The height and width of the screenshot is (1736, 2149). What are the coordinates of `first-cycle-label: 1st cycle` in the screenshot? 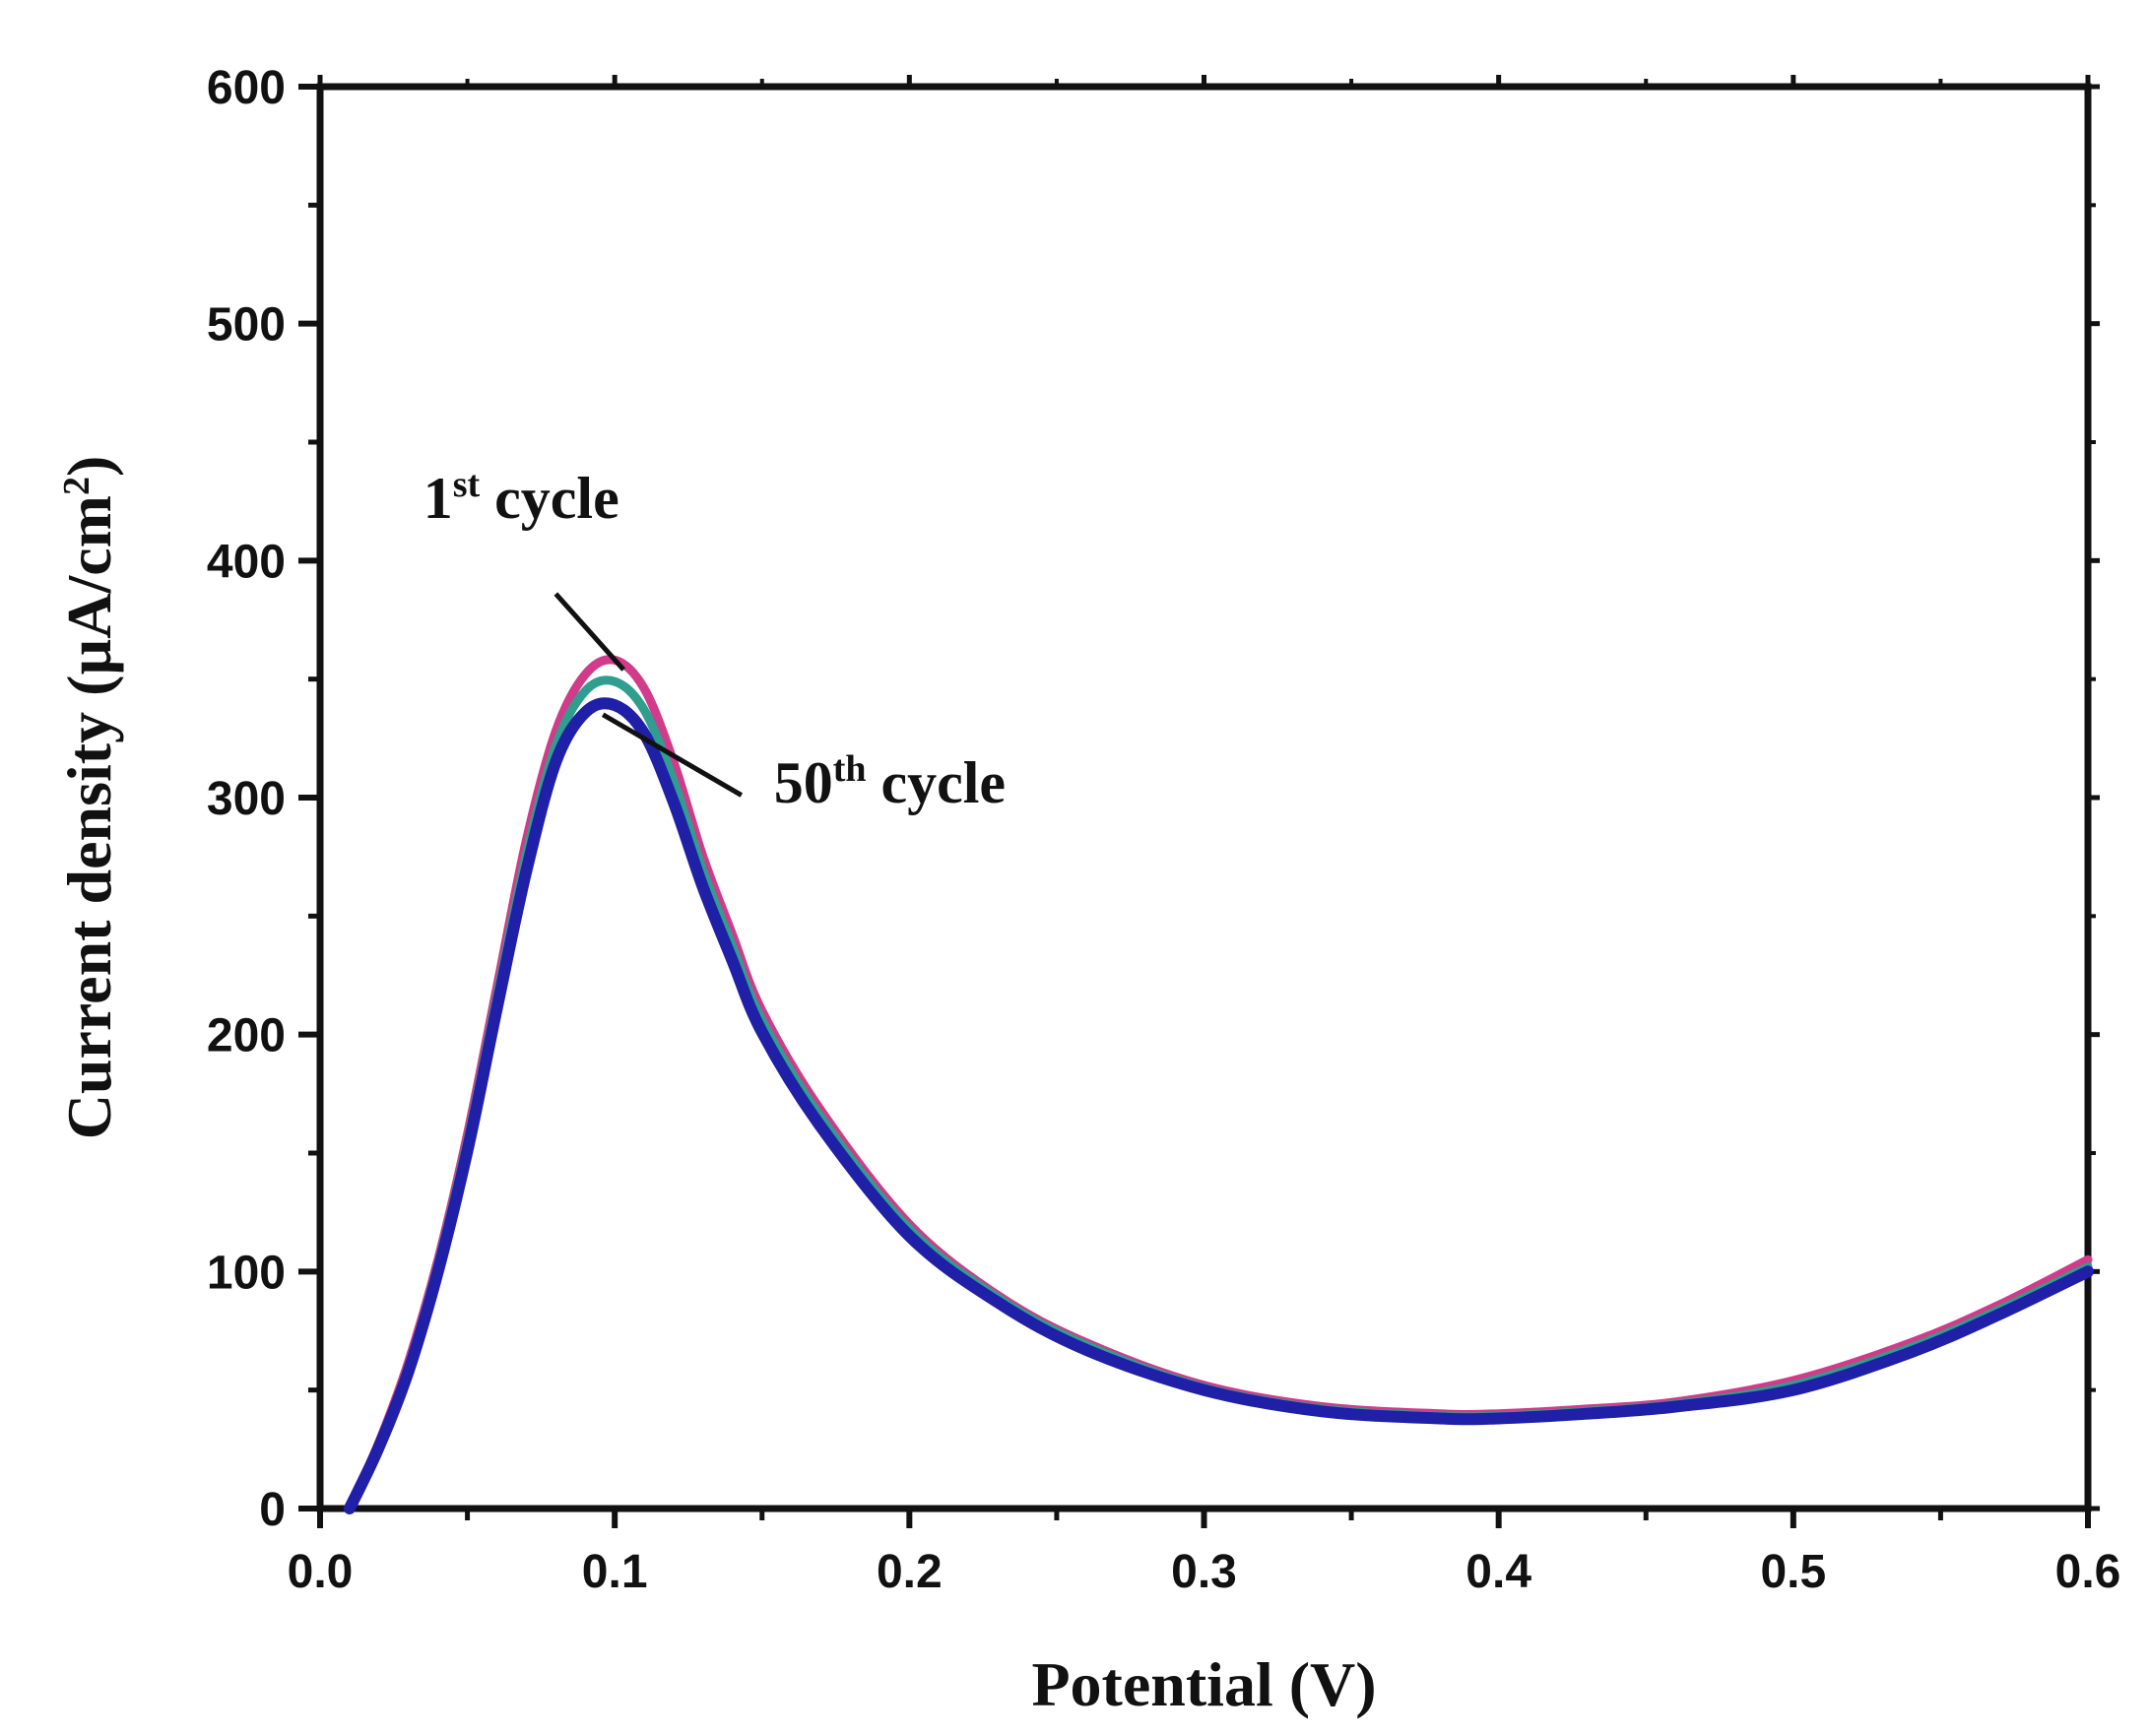 It's located at (521, 497).